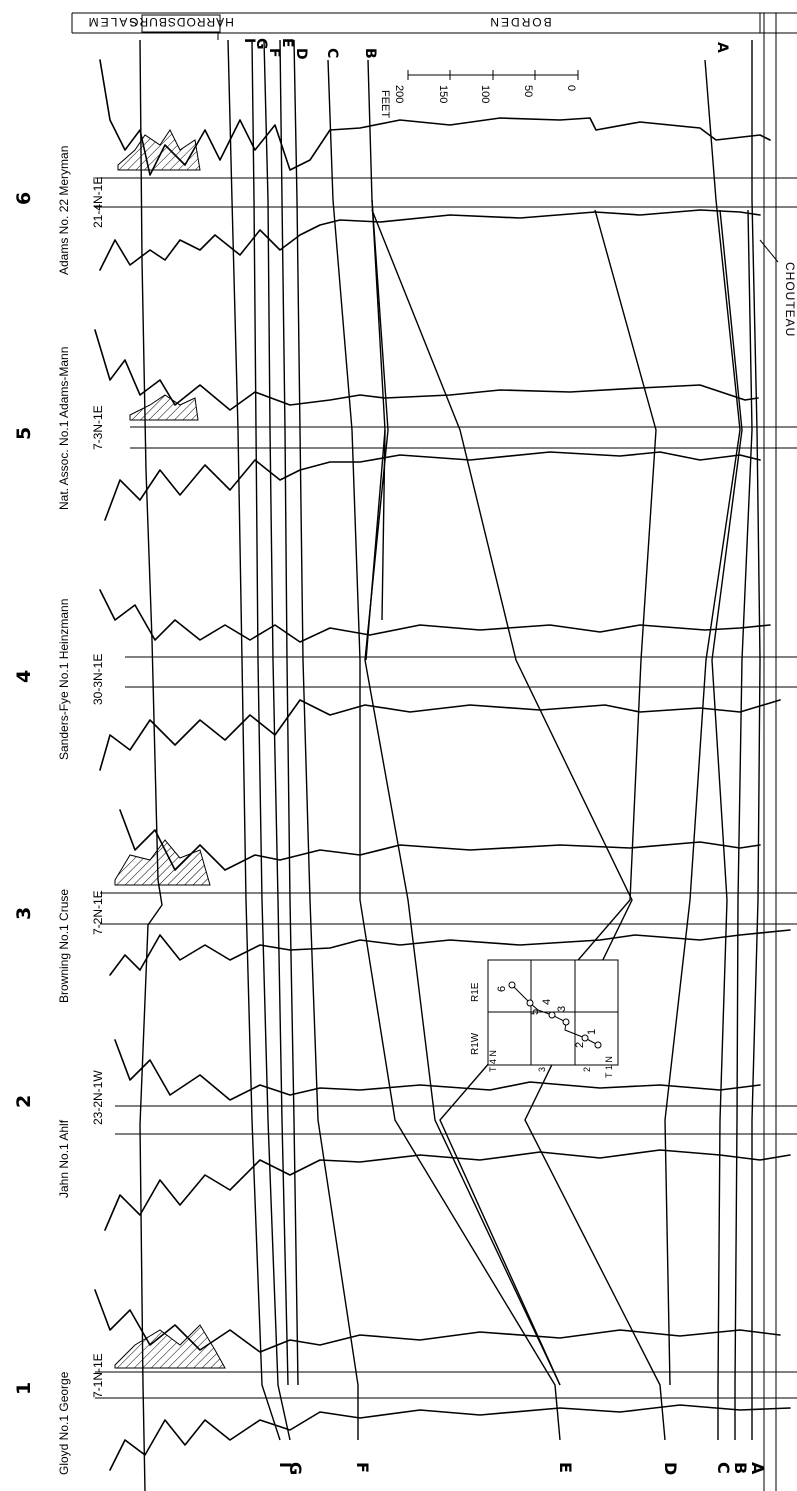 Image resolution: width=797 pixels, height=1491 pixels. What do you see at coordinates (98, 679) in the screenshot?
I see `well-4-location: 30-3N-1E` at bounding box center [98, 679].